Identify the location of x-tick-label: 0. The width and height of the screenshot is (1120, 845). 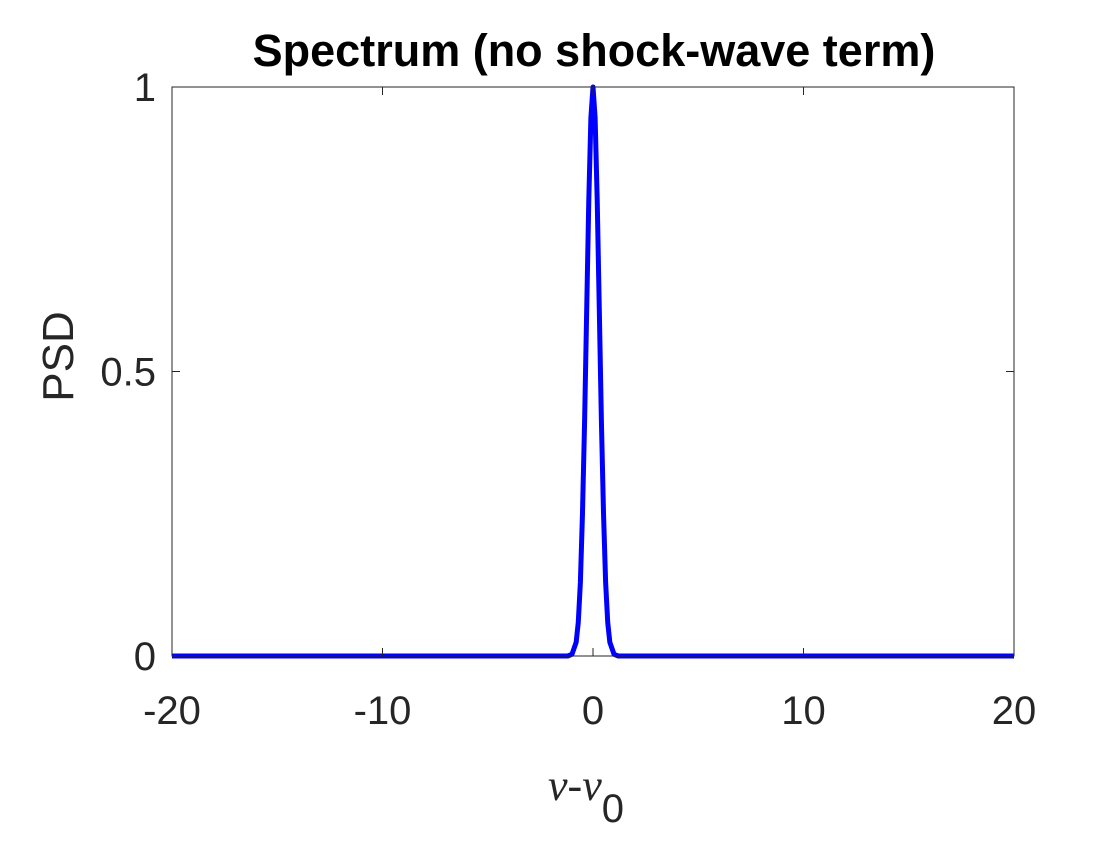
(593, 711).